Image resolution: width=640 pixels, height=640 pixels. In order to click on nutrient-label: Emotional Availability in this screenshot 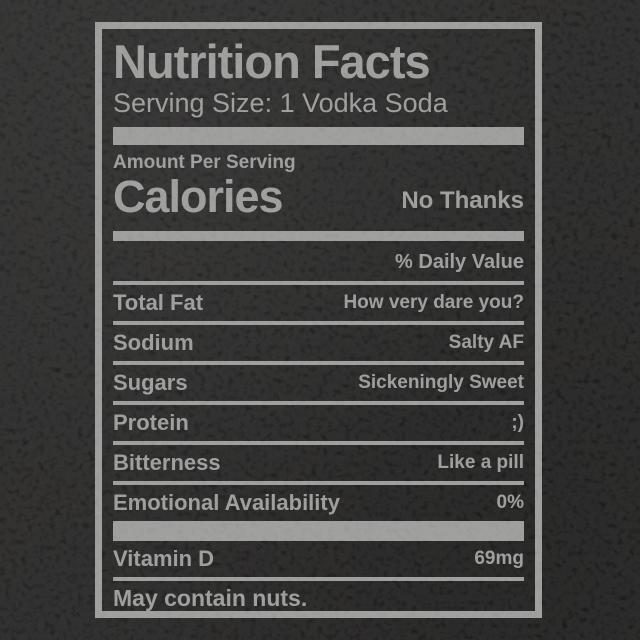, I will do `click(226, 502)`.